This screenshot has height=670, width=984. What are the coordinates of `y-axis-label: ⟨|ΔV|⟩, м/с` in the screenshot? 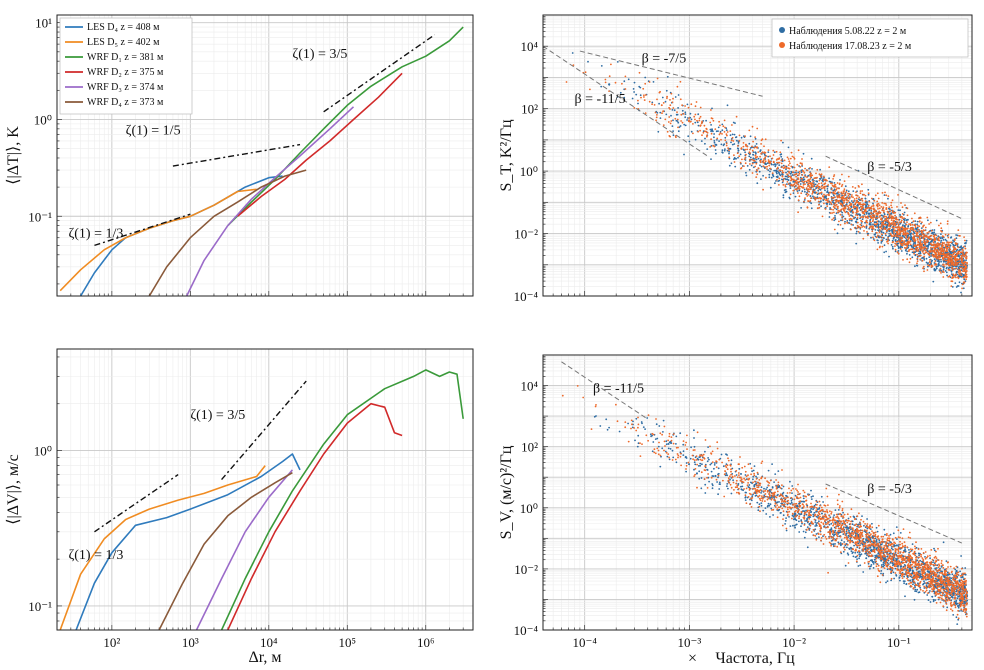 It's located at (13, 489).